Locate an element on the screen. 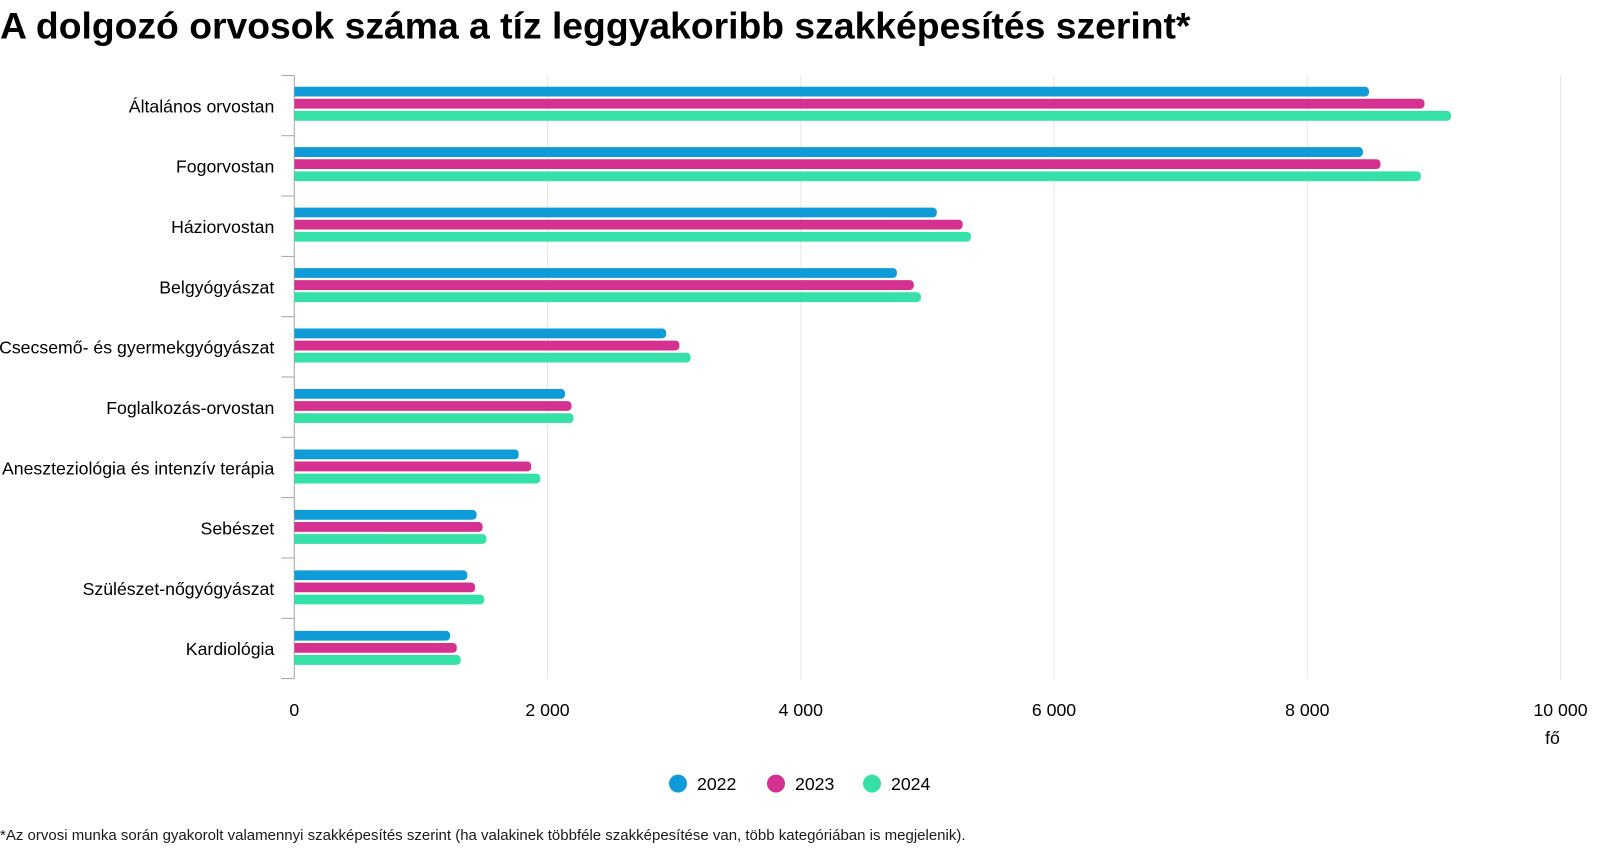 This screenshot has height=852, width=1600. svg-text:Aneszteziológia és intenzív te: Aneszteziológia és intenzív terápia is located at coordinates (138, 468).